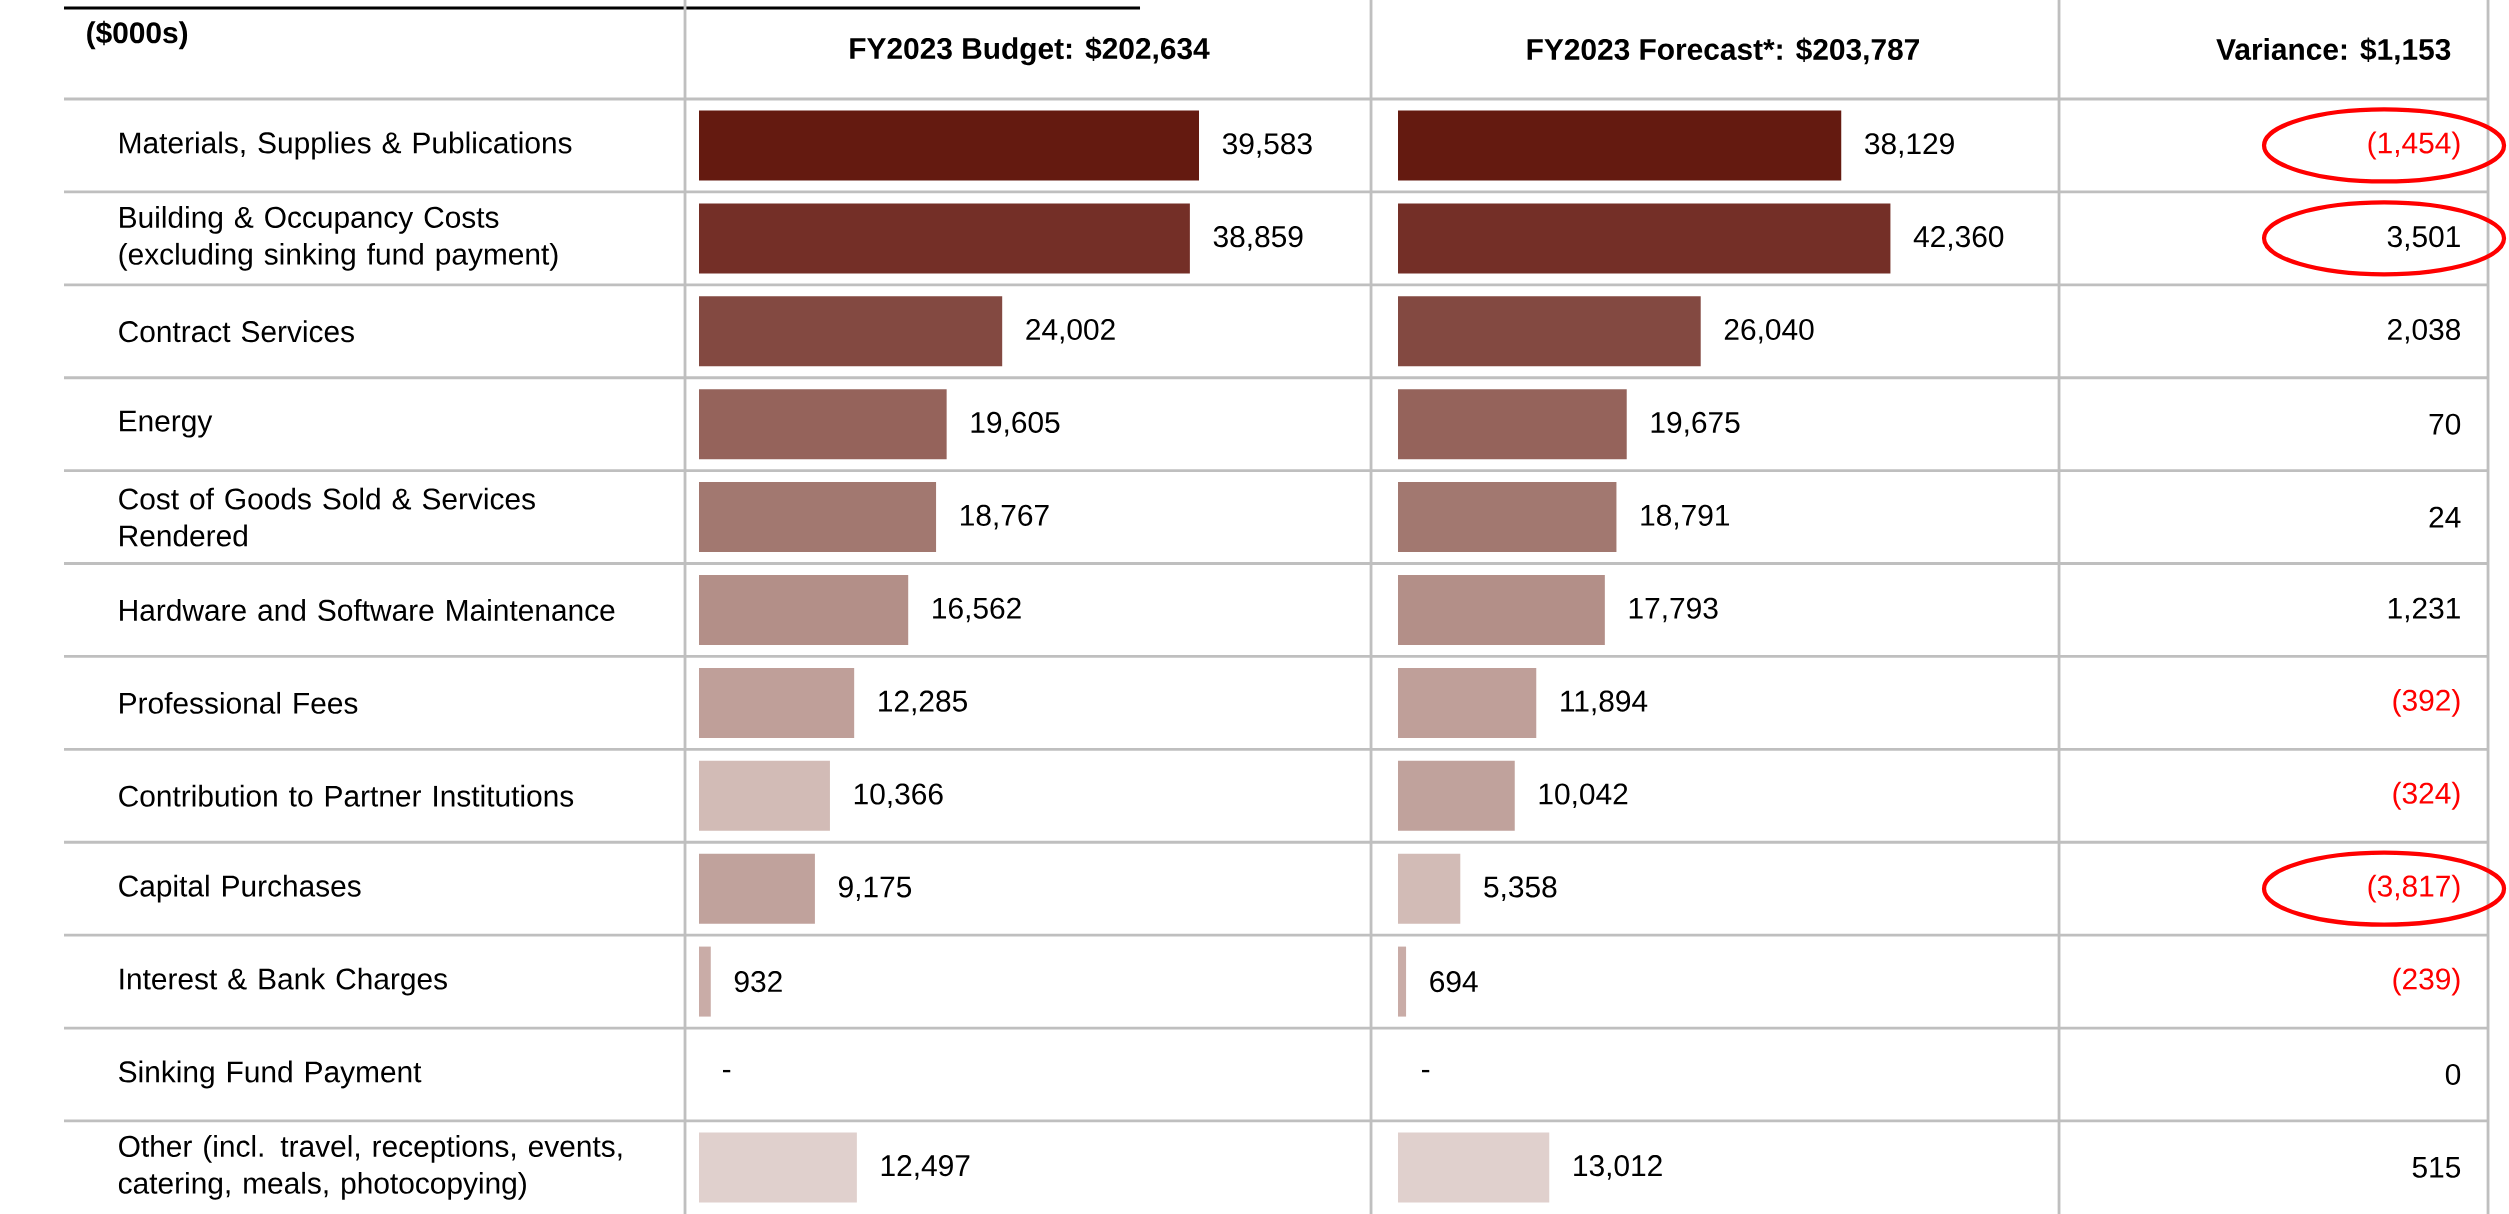  Describe the element at coordinates (1258, 238) in the screenshot. I see `data-label: 38,859` at that location.